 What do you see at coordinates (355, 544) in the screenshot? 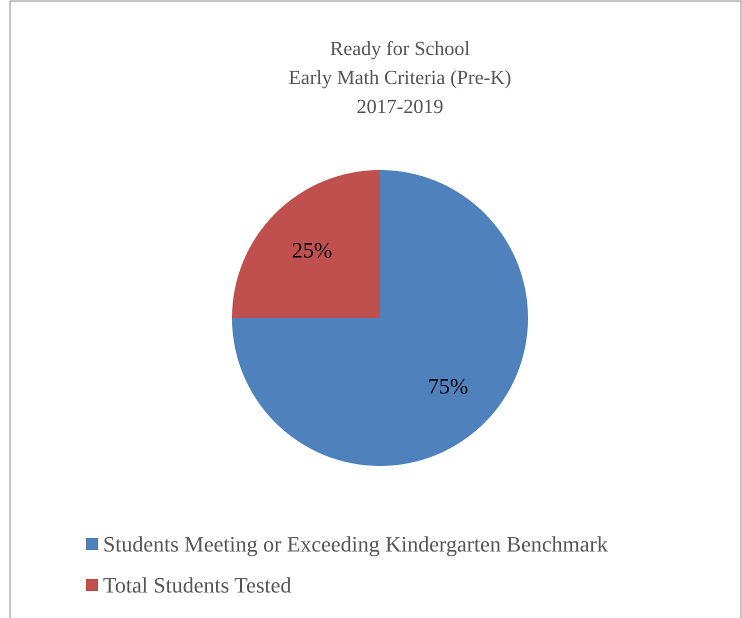
I see `legend-label: Students Meeting or Exceeding Kindergarten Benchmark` at bounding box center [355, 544].